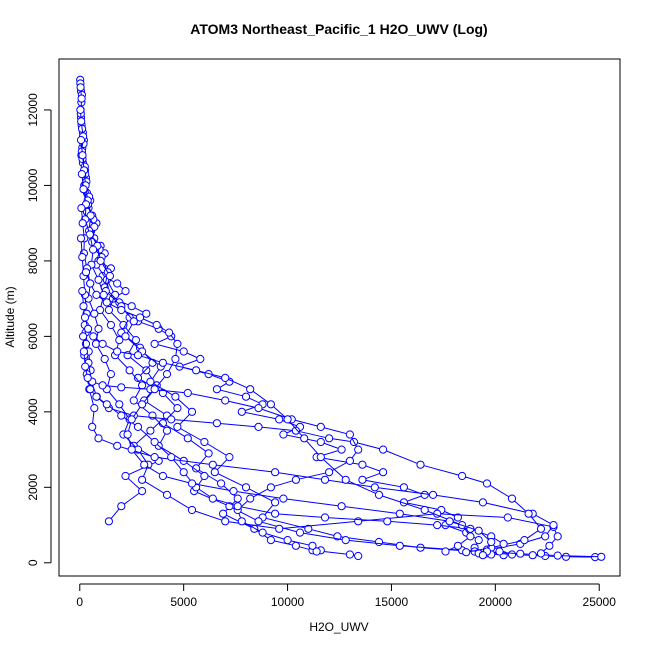 The height and width of the screenshot is (650, 650). What do you see at coordinates (33, 336) in the screenshot?
I see `y-tick-label: 6000` at bounding box center [33, 336].